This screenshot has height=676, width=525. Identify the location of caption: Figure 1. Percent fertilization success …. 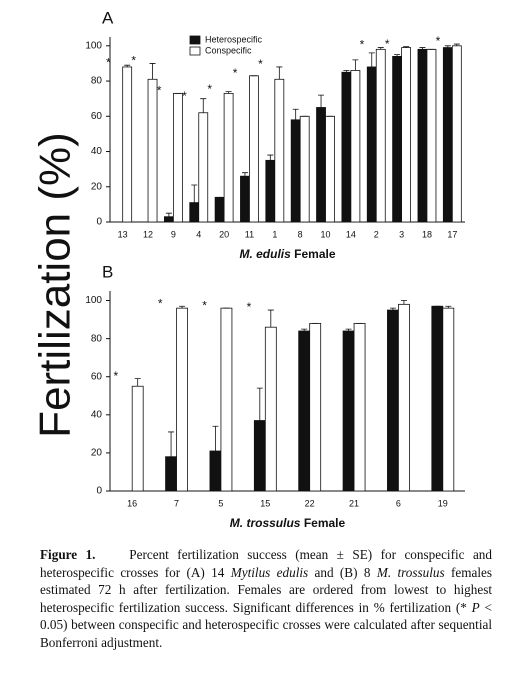
(266, 598).